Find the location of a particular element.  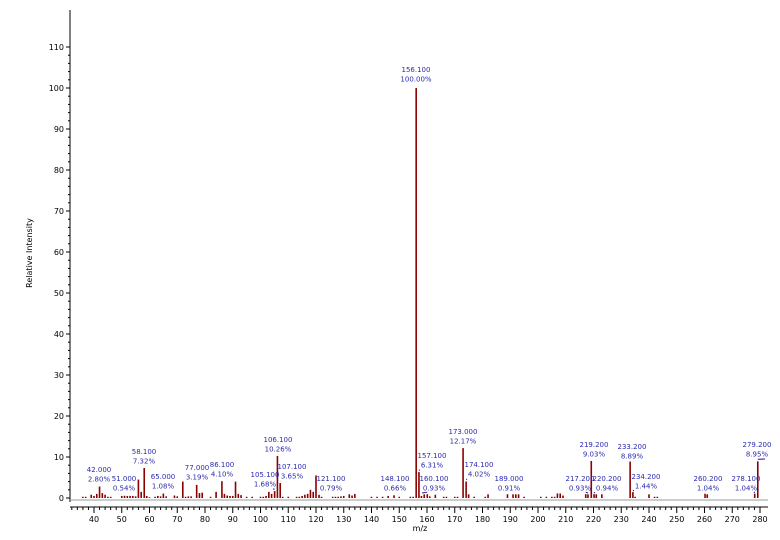

x-tick-label: 220 is located at coordinates (593, 519).